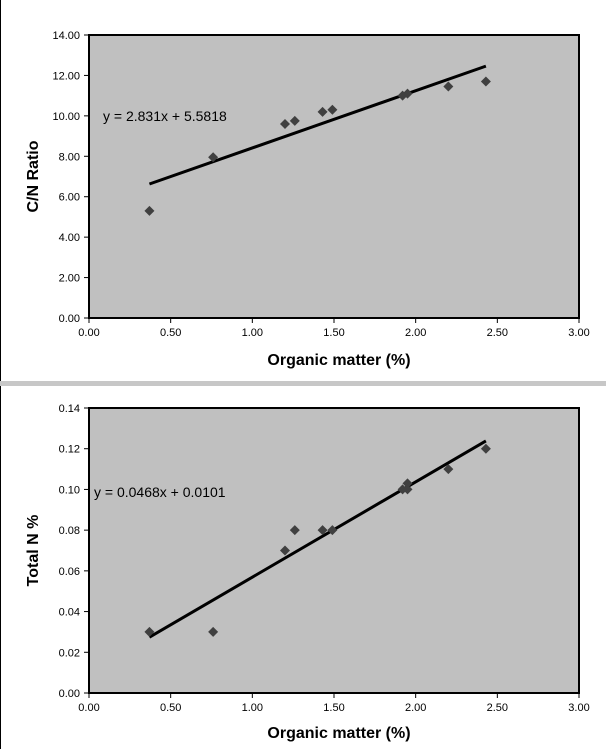 This screenshot has width=606, height=749. I want to click on y-tick-label: 0.06, so click(69, 572).